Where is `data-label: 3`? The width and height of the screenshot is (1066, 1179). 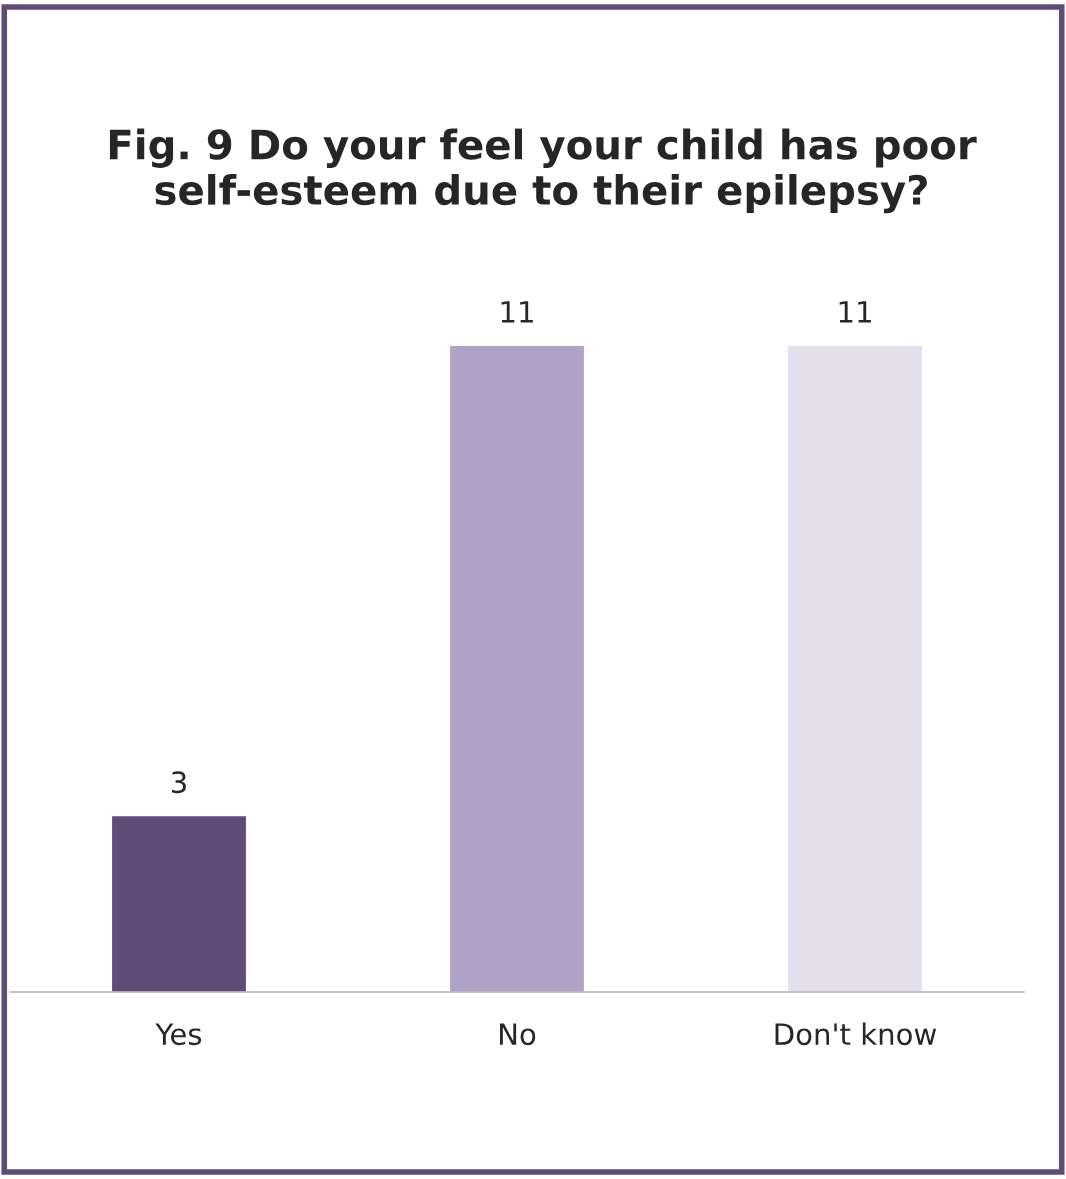
data-label: 3 is located at coordinates (178, 782).